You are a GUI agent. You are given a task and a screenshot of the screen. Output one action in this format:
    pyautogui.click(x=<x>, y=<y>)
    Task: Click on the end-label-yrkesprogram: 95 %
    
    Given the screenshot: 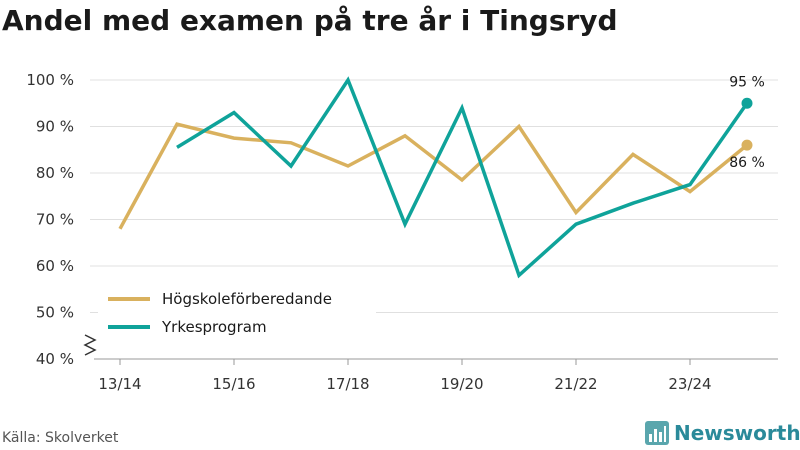 What is the action you would take?
    pyautogui.click(x=747, y=82)
    